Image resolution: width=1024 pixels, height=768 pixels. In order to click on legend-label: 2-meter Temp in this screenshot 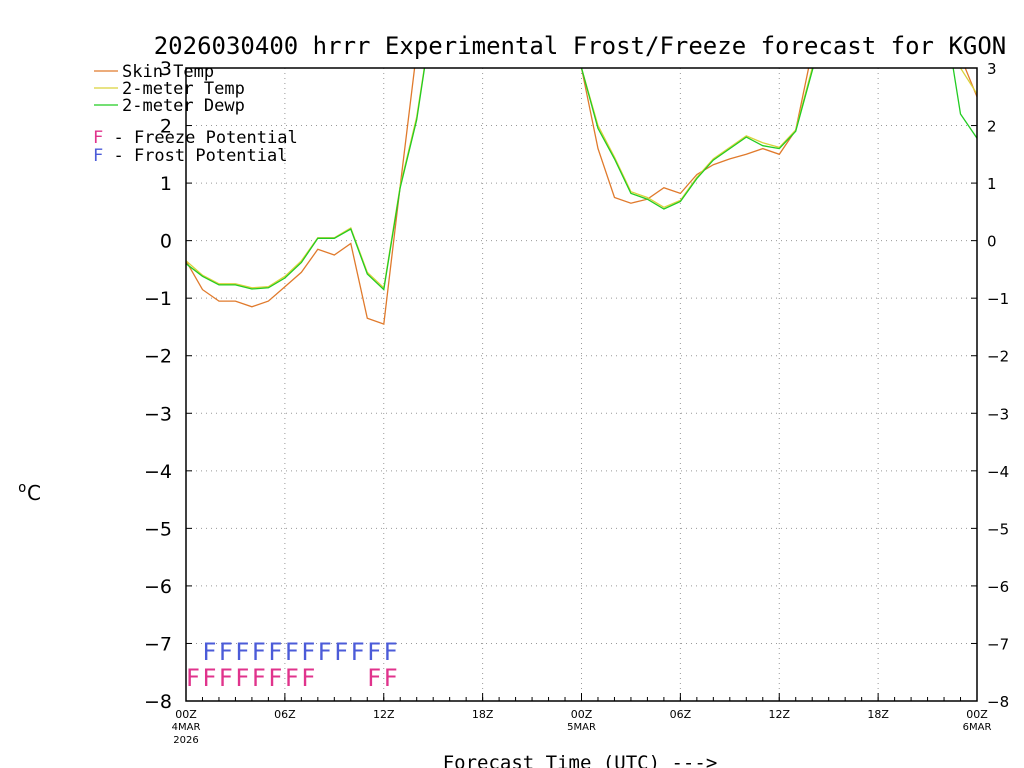, I will do `click(183, 89)`.